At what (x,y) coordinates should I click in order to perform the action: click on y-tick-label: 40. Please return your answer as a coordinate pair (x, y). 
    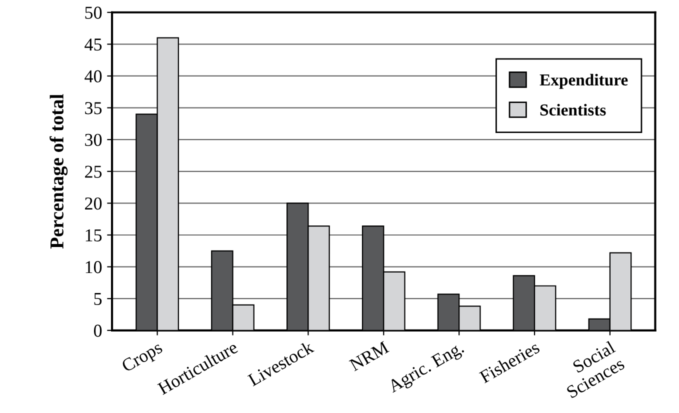
    Looking at the image, I should click on (93, 76).